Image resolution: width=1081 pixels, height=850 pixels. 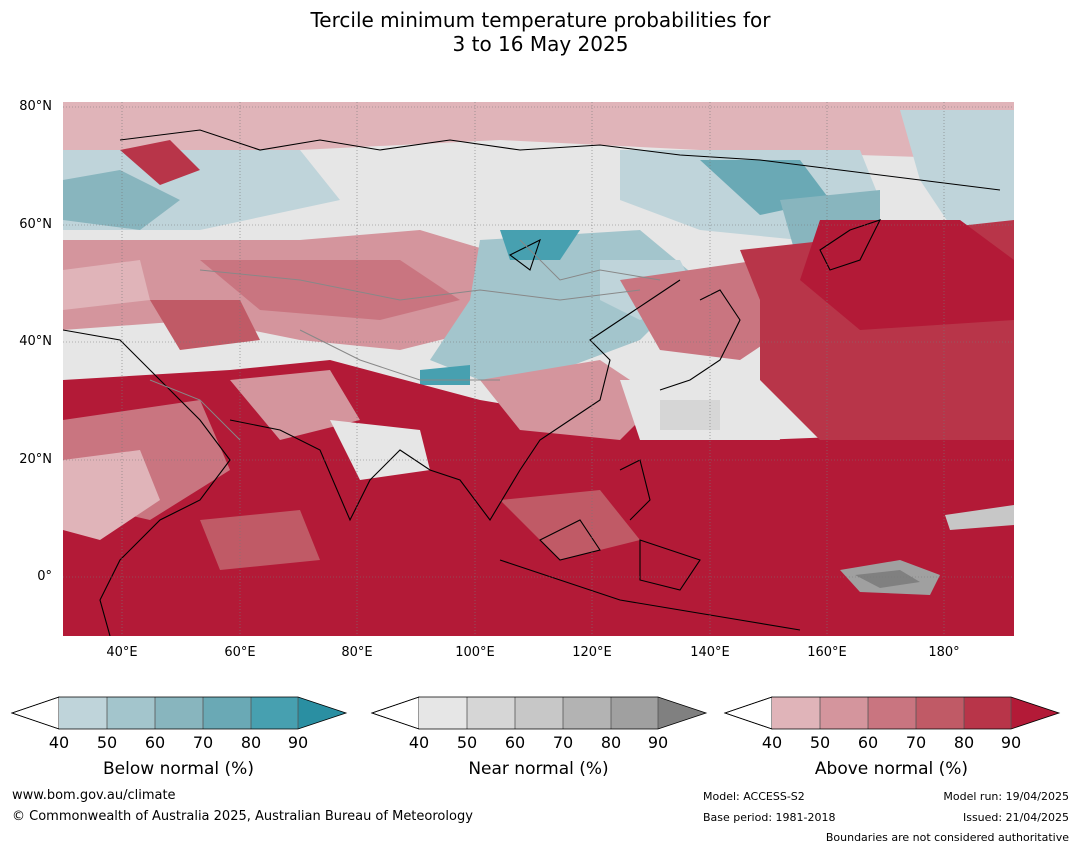 I want to click on title-line-2: 3 to 16 May 2025, so click(x=540, y=44).